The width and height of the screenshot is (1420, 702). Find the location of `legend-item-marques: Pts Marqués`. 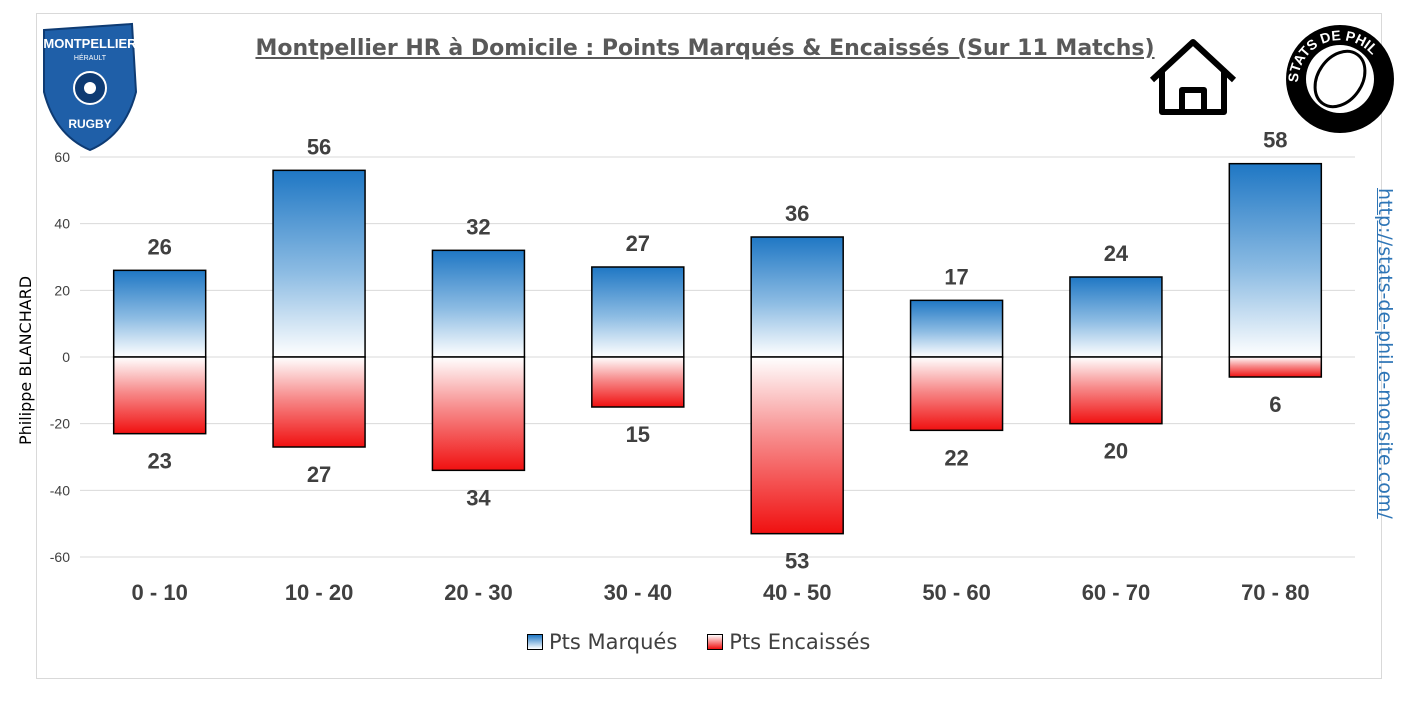

legend-item-marques: Pts Marqués is located at coordinates (602, 642).